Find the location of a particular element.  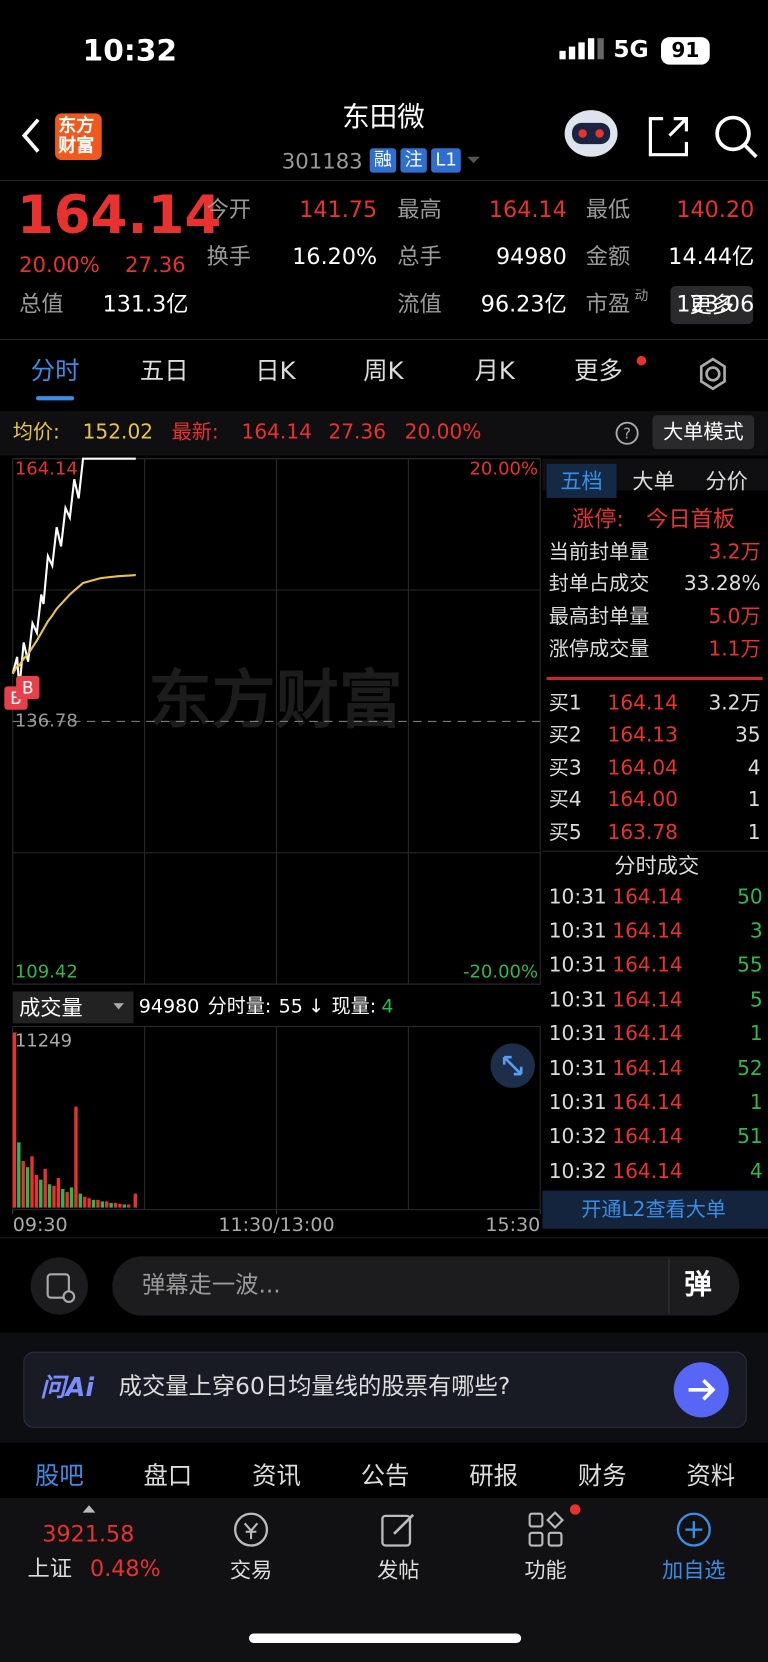

volume-selector is located at coordinates (73, 1007).